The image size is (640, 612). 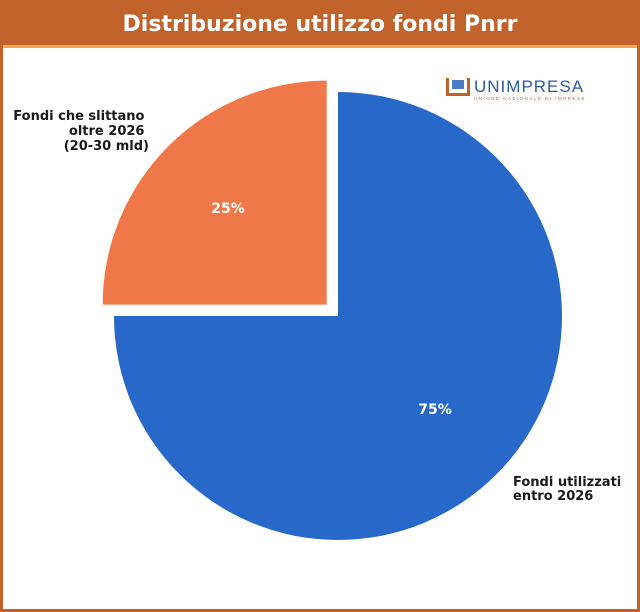 What do you see at coordinates (78, 116) in the screenshot?
I see `label-slittano-line-1: Fondi che slittano` at bounding box center [78, 116].